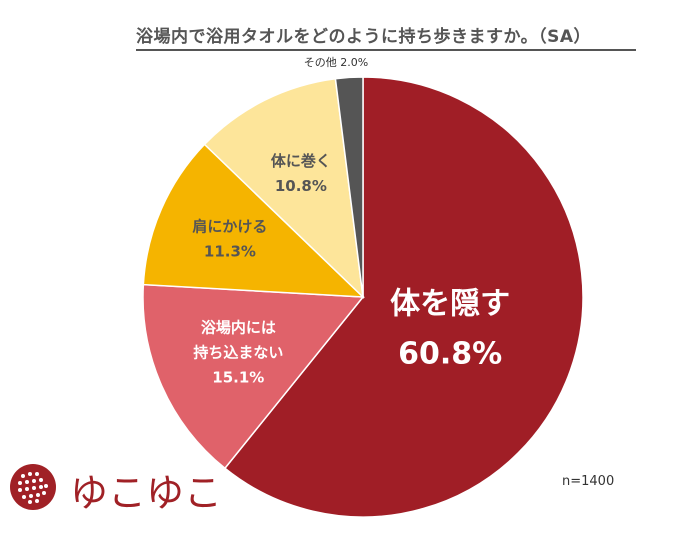 This screenshot has height=554, width=682. I want to click on slice-label-1: 浴場内には持ち込まない 15.1%, so click(238, 353).